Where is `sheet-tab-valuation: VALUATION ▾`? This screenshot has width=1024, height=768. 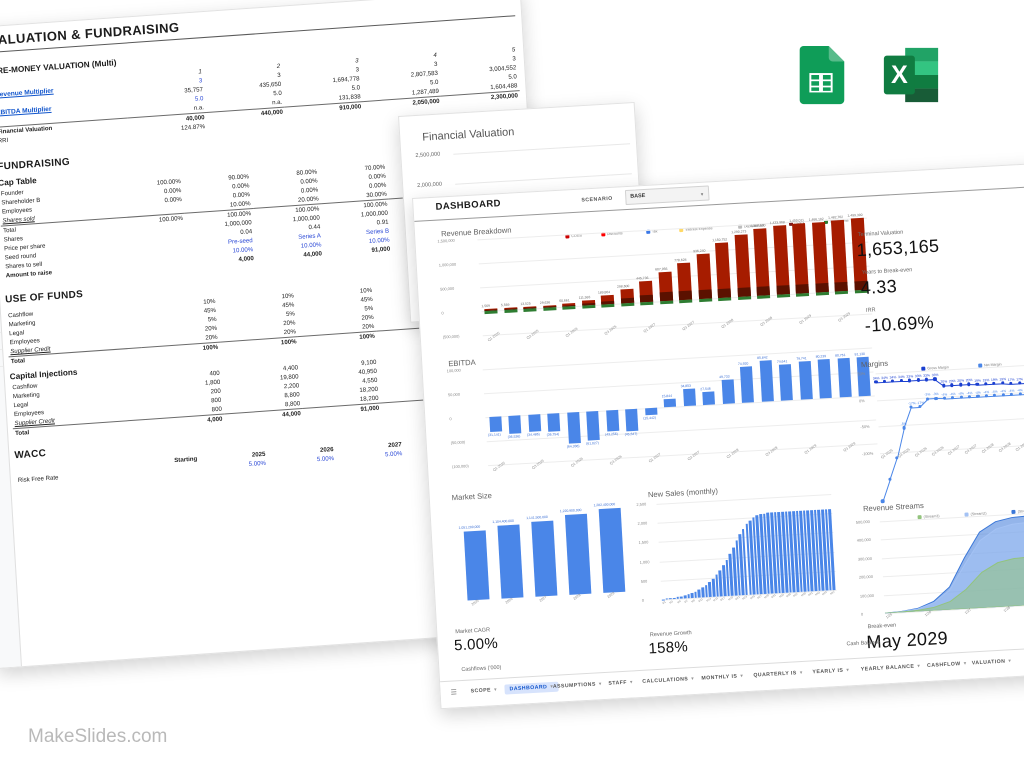 sheet-tab-valuation: VALUATION ▾ is located at coordinates (992, 662).